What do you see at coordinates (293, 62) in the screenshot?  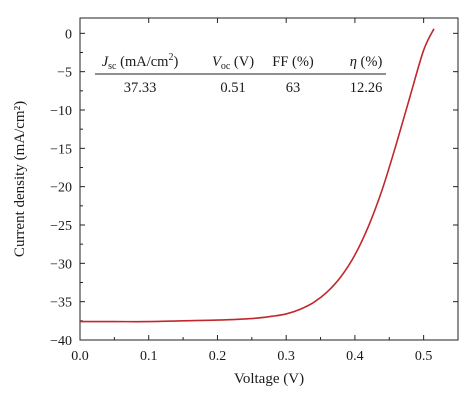 I see `table-header-2: FF (%)` at bounding box center [293, 62].